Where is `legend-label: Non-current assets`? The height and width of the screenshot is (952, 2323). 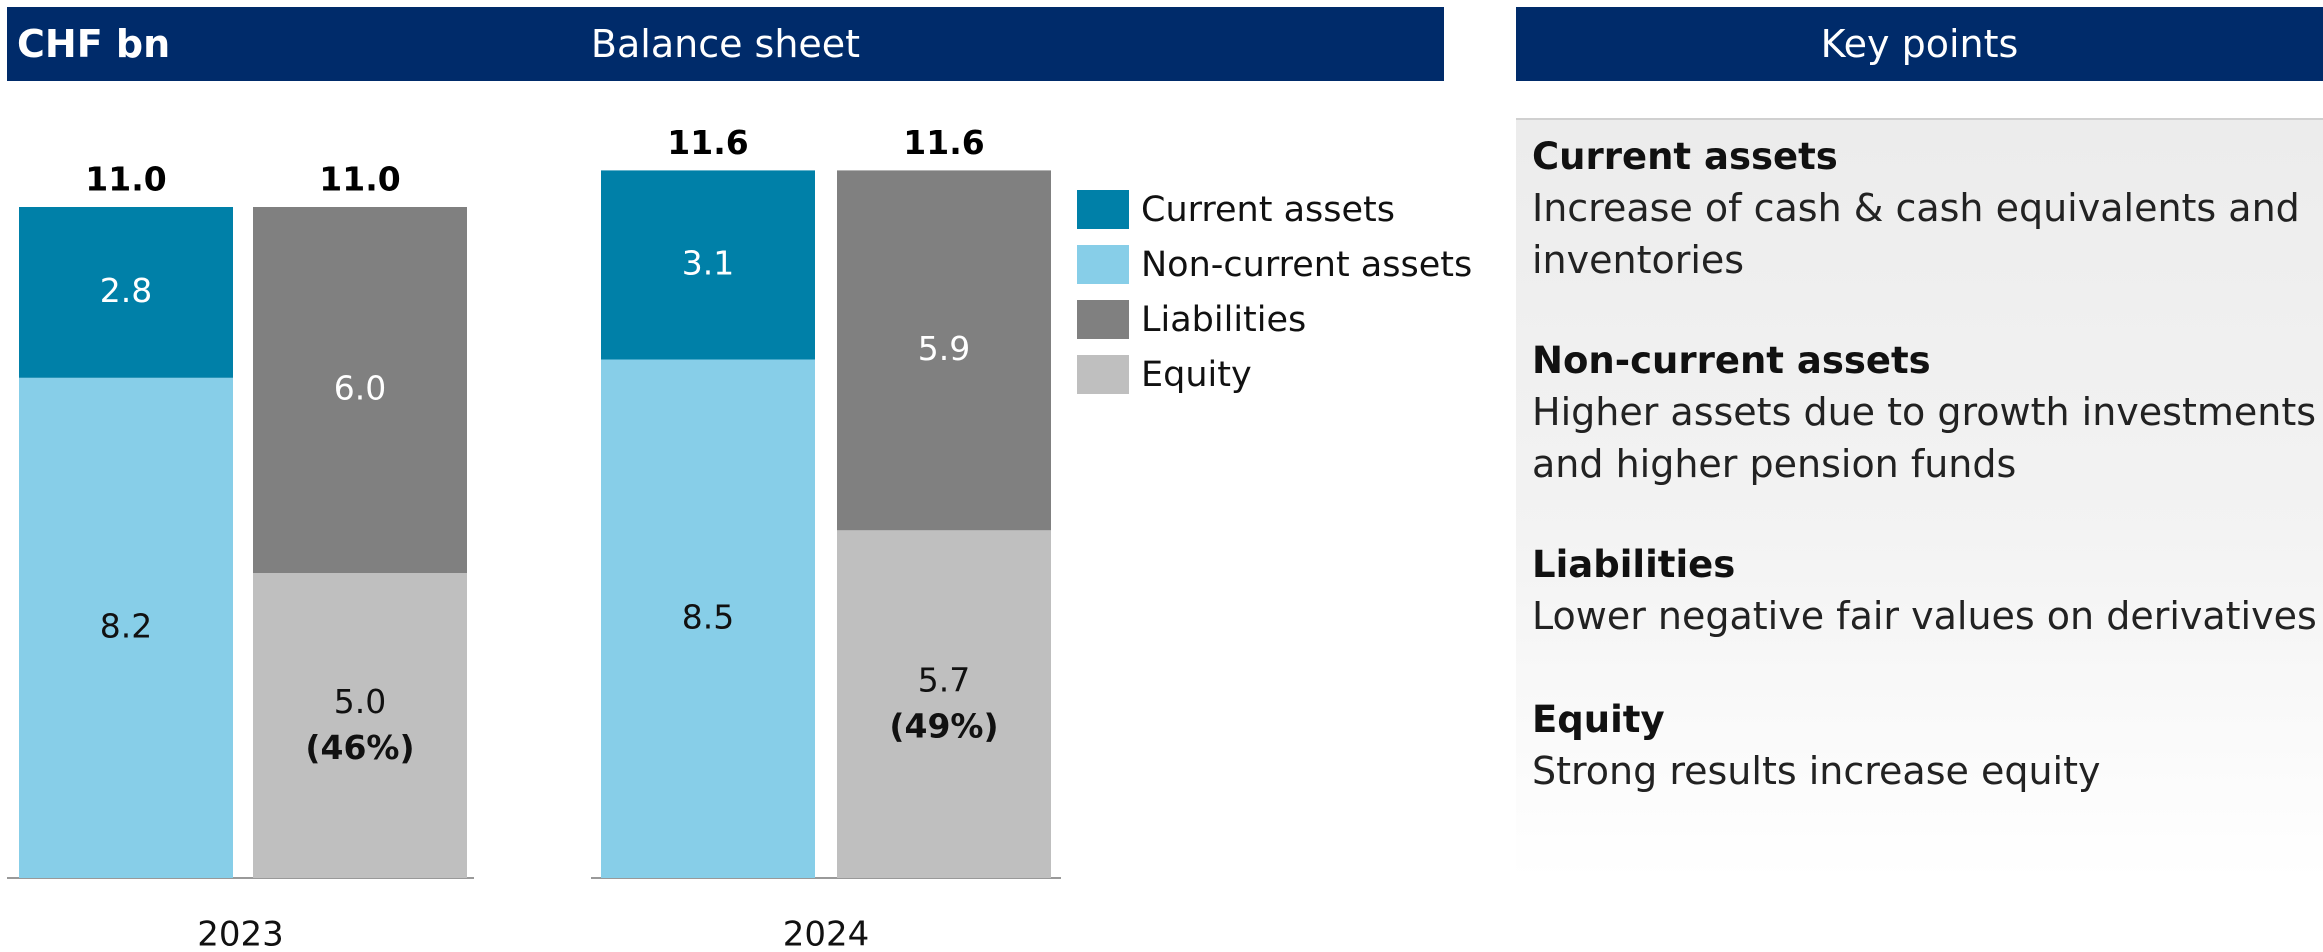 legend-label: Non-current assets is located at coordinates (1306, 265).